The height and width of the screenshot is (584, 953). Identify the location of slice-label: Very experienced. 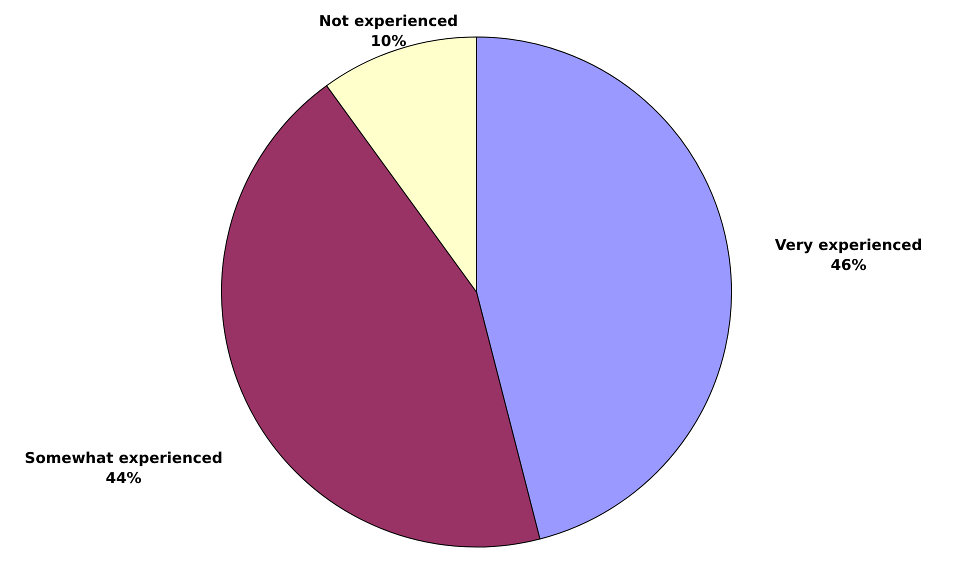
(848, 245).